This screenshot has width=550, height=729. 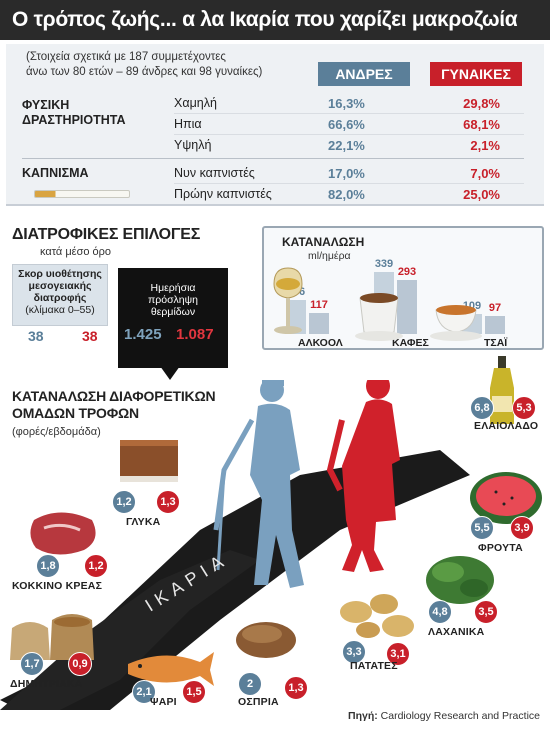 I want to click on drink-illustrations, so click(x=377, y=304).